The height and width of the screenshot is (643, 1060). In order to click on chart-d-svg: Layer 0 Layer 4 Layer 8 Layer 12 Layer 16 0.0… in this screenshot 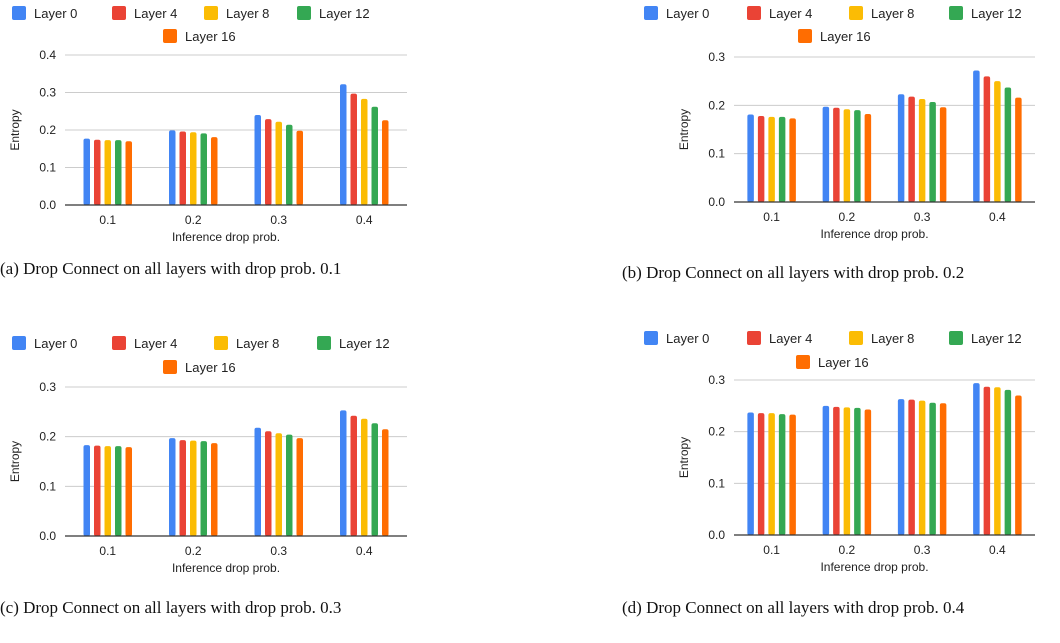, I will do `click(839, 452)`.